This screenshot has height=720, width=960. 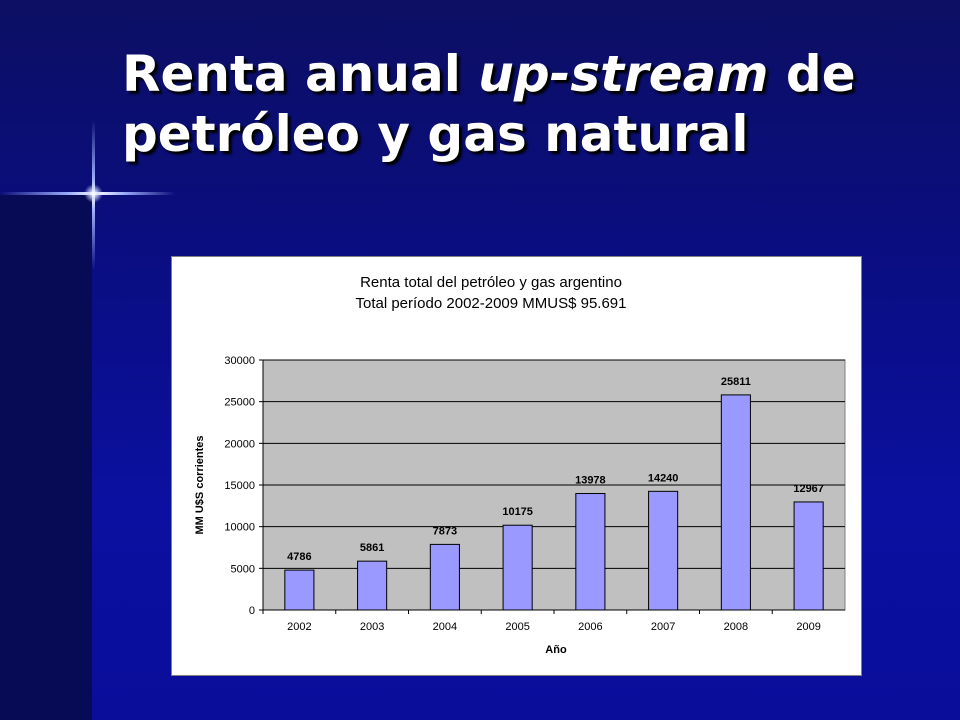 What do you see at coordinates (590, 481) in the screenshot?
I see `data-label-2006: 13978` at bounding box center [590, 481].